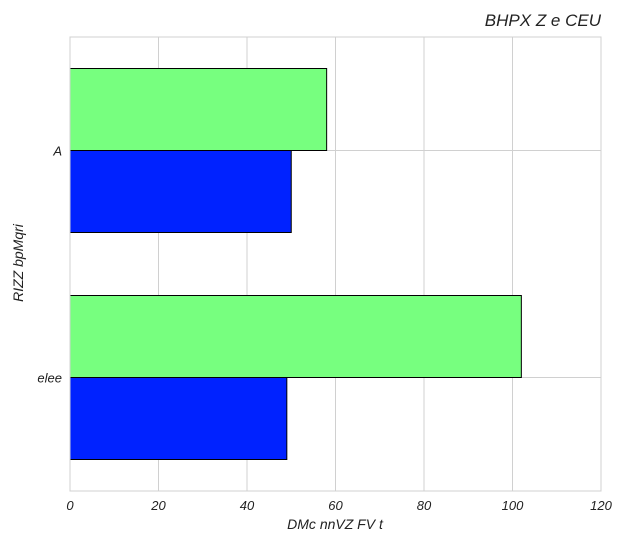 This screenshot has height=546, width=624. What do you see at coordinates (70, 505) in the screenshot?
I see `x-tick-label: 0` at bounding box center [70, 505].